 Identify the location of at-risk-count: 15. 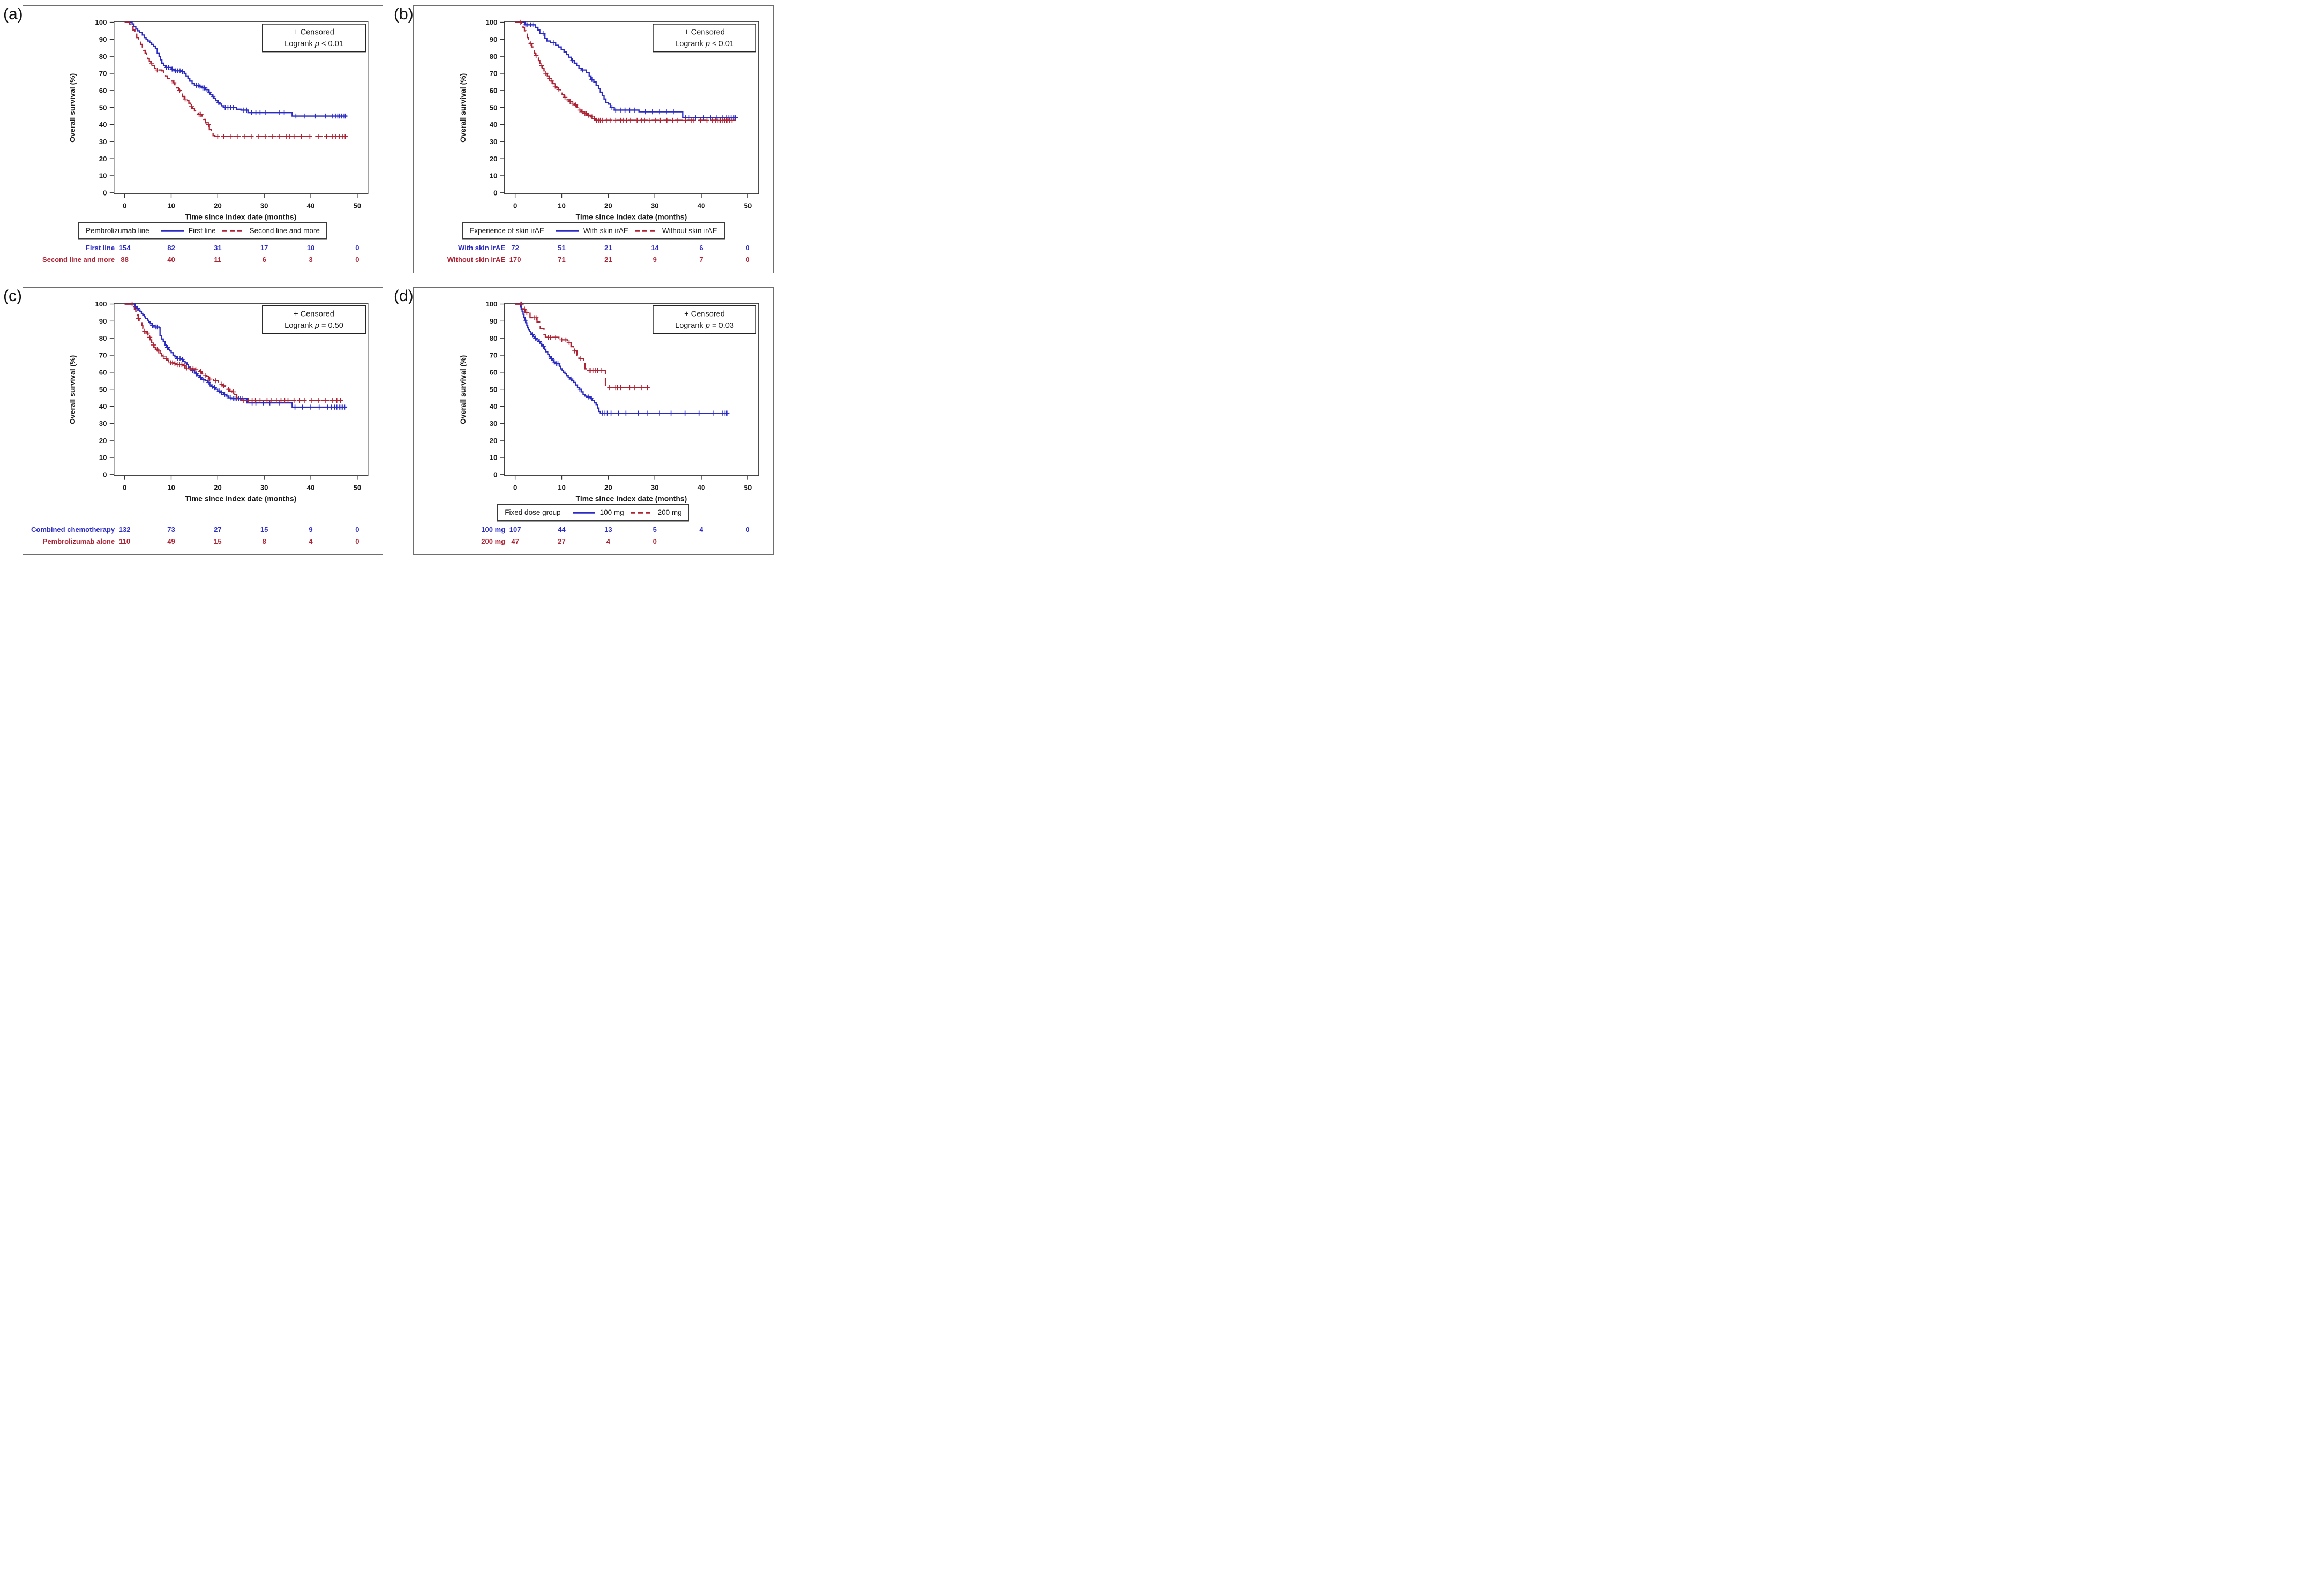
(264, 529).